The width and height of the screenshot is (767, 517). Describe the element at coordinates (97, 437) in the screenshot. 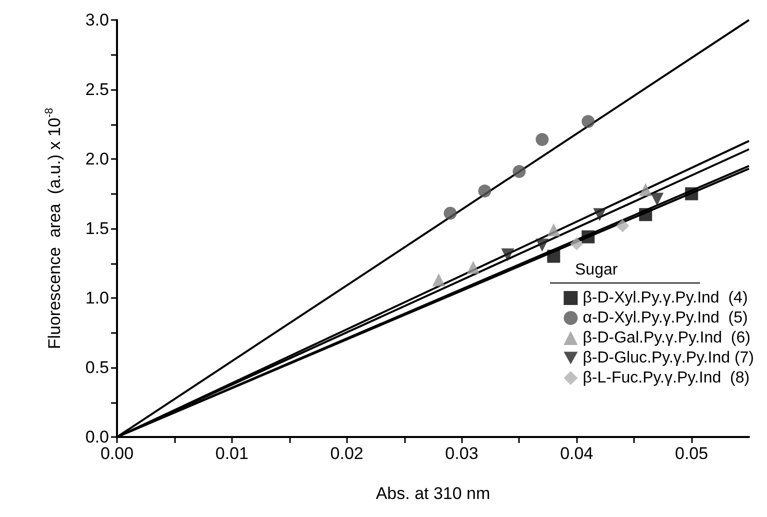

I see `y-tick-label: 0.0` at that location.